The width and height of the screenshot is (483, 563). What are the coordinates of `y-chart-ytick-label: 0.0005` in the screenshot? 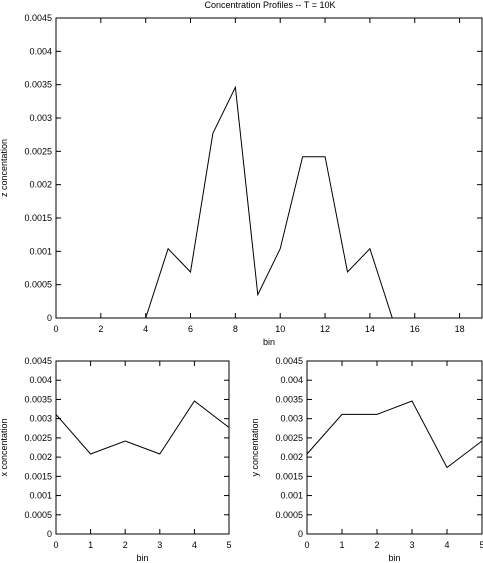 It's located at (289, 515).